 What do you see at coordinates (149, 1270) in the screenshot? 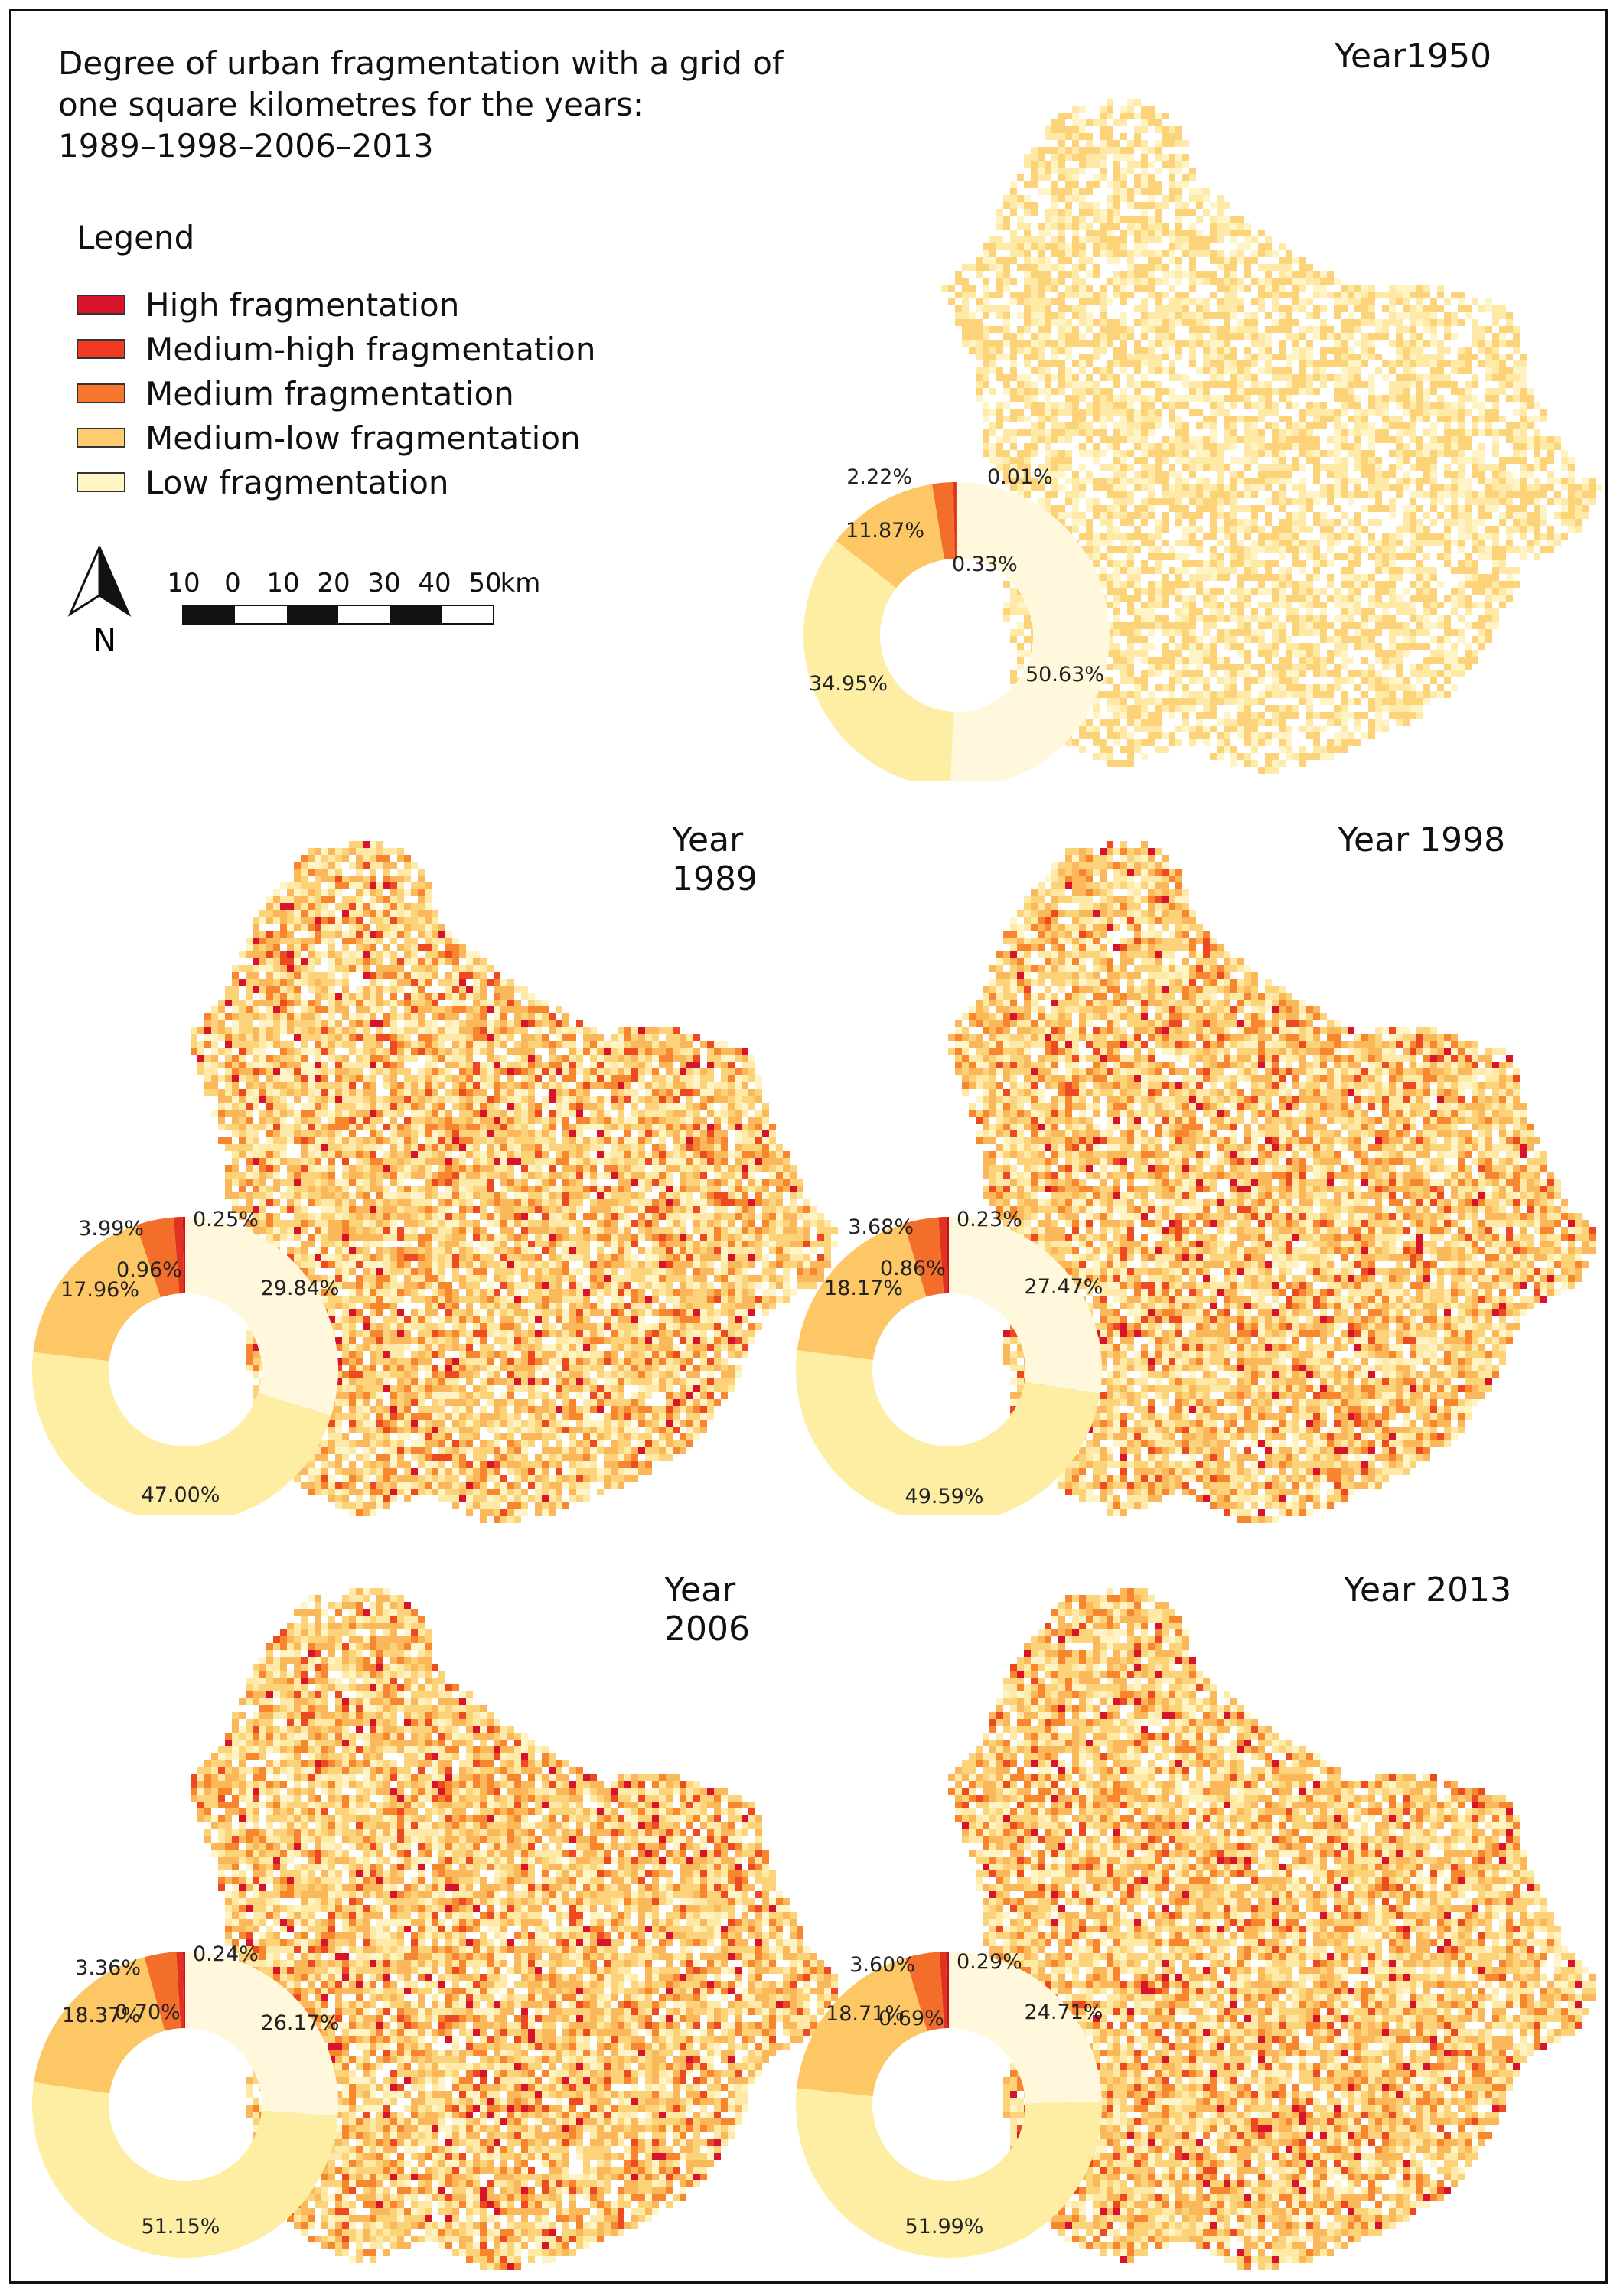
I see `donut-value-label: 0.96%` at bounding box center [149, 1270].